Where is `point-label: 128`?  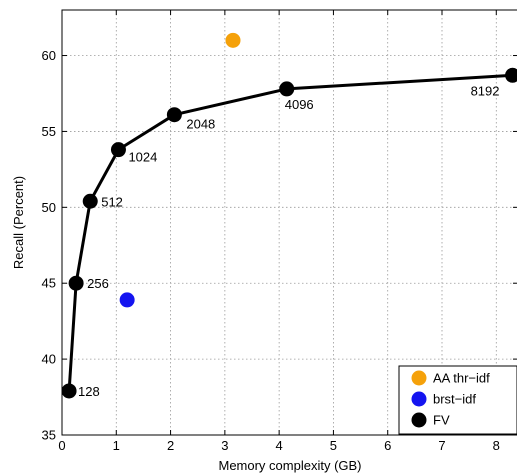
point-label: 128 is located at coordinates (89, 391).